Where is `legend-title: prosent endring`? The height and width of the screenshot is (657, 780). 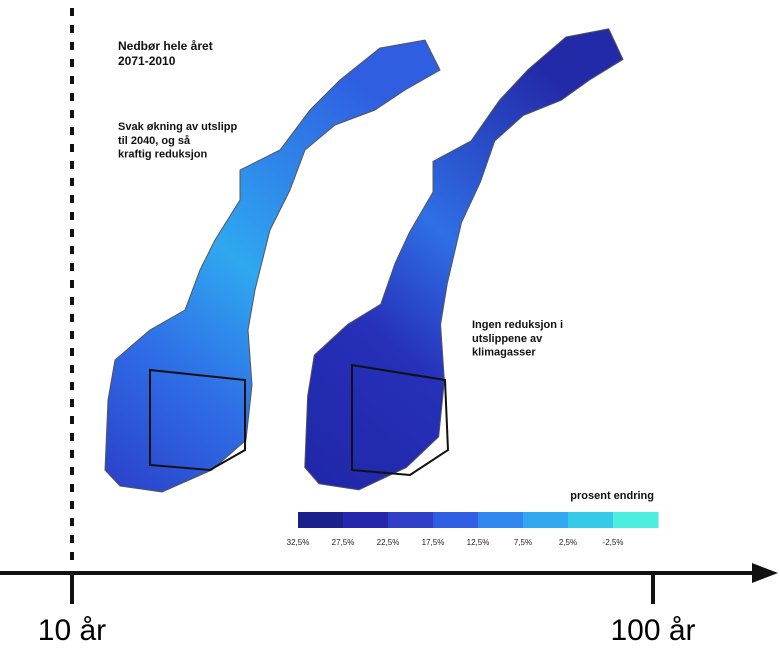
legend-title: prosent endring is located at coordinates (612, 496).